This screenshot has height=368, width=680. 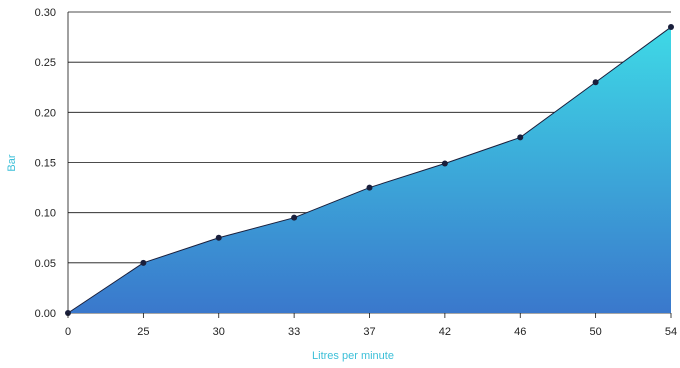 I want to click on y-tick-label: 0.25, so click(x=45, y=63).